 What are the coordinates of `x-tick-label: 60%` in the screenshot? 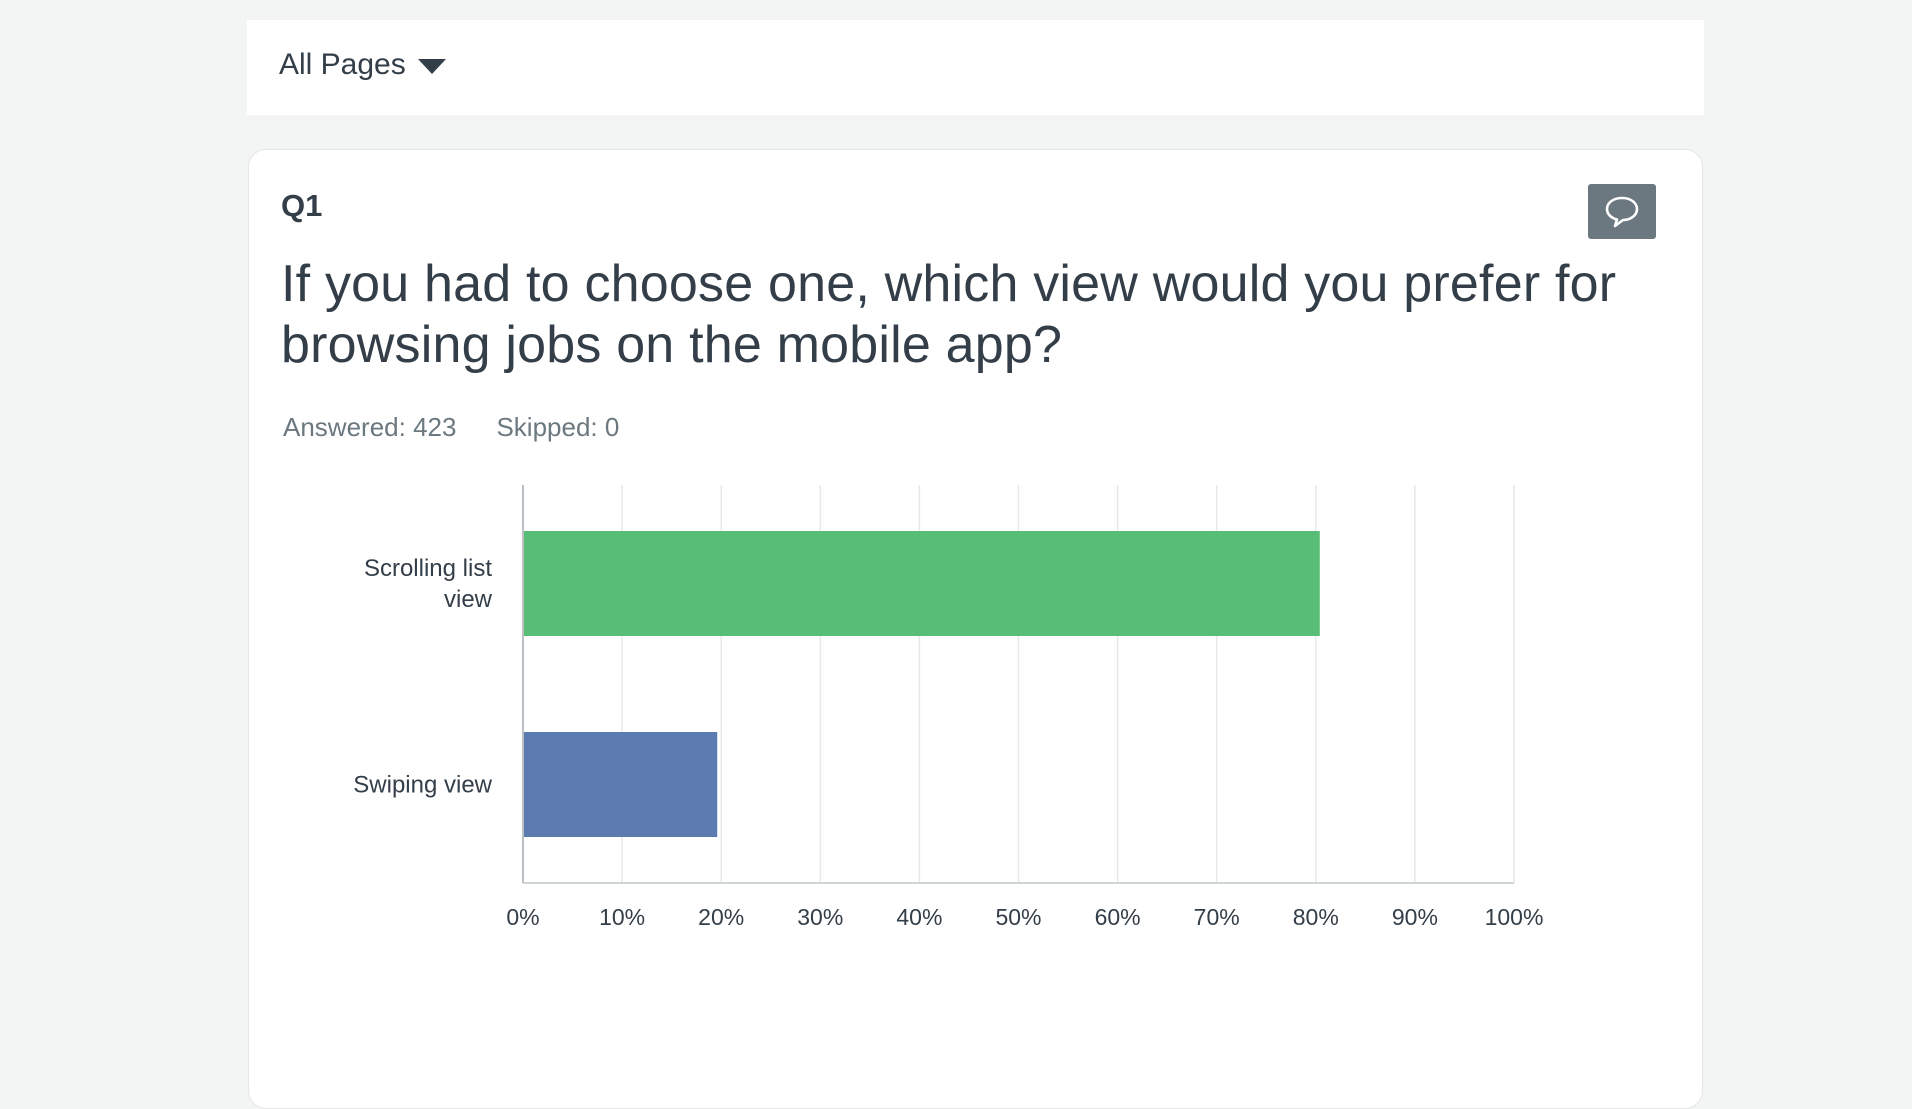 It's located at (1118, 917).